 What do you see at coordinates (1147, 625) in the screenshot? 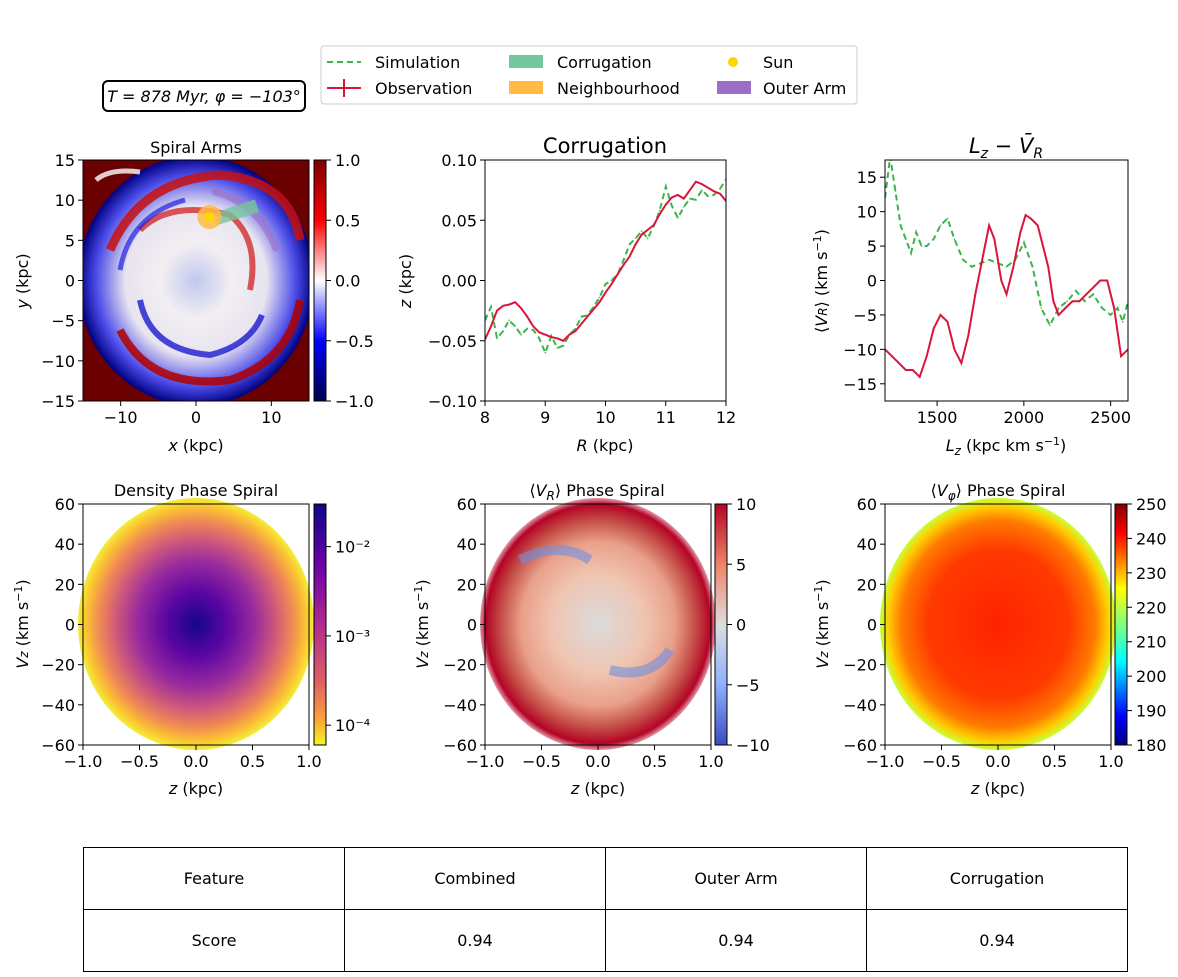
I see `vphi-colorbar-ticks: 250 240 230 220 210 200 190 180` at bounding box center [1147, 625].